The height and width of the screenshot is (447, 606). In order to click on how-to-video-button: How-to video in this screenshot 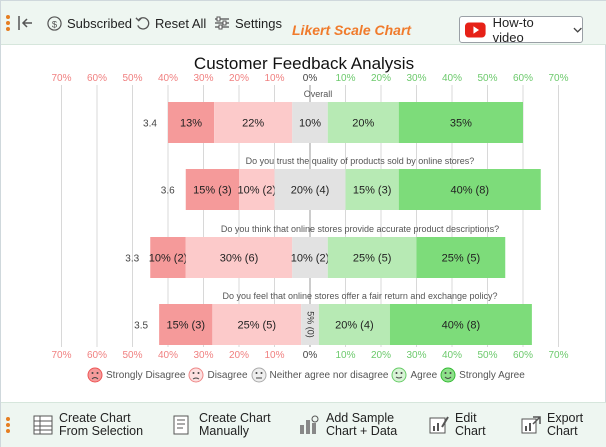, I will do `click(521, 29)`.